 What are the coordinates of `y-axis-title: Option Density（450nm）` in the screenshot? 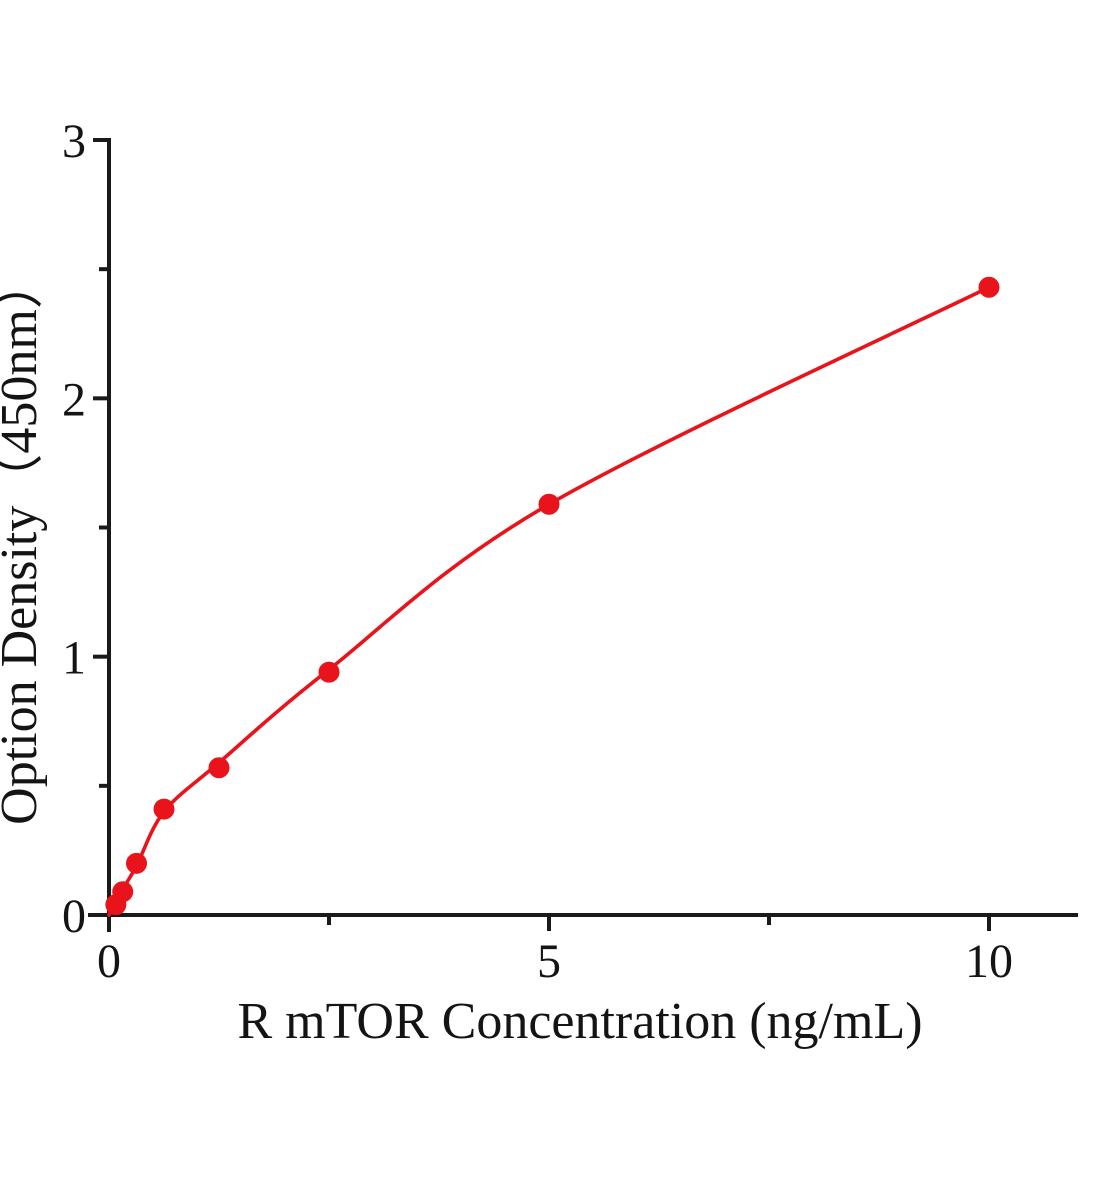 It's located at (24, 541).